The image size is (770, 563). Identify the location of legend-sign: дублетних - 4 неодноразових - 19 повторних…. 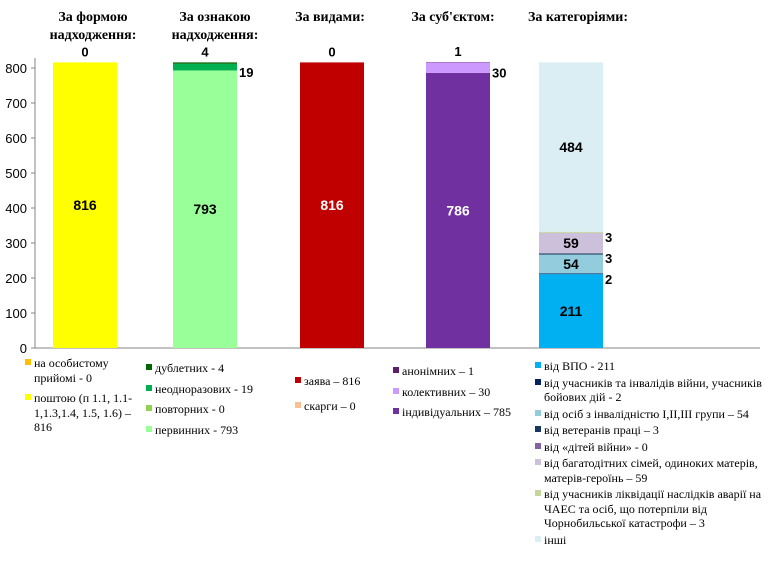
(211, 402).